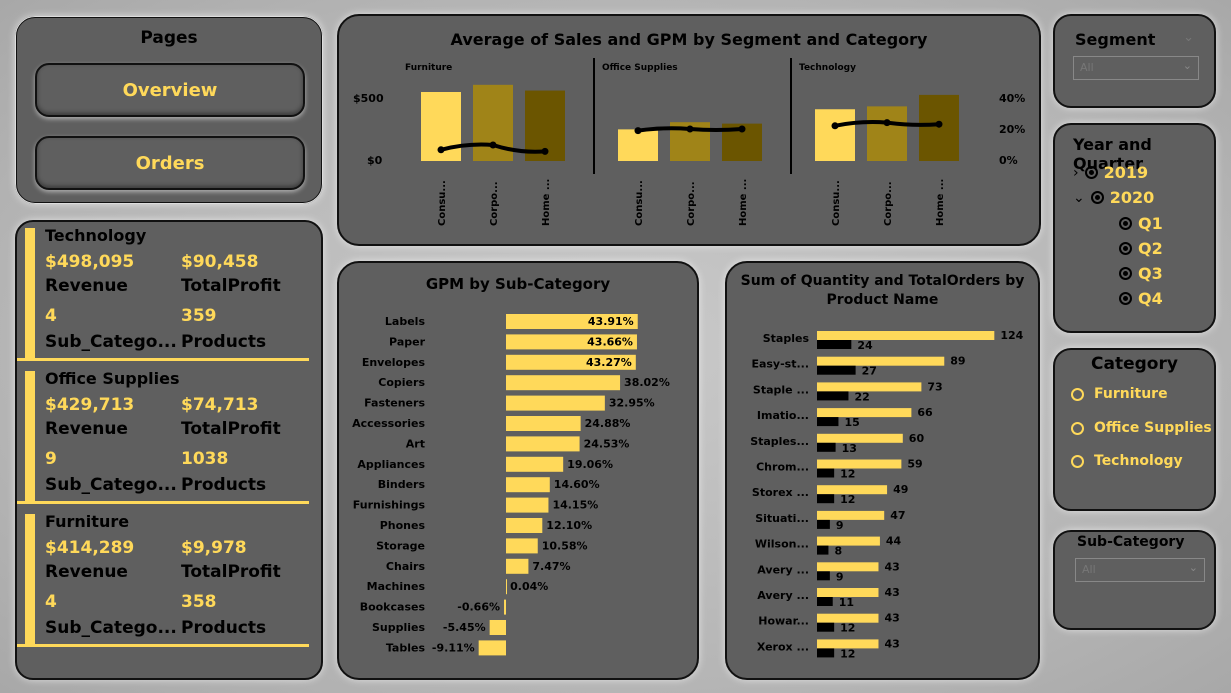 The image size is (1231, 693). I want to click on sales-bar, so click(835, 135).